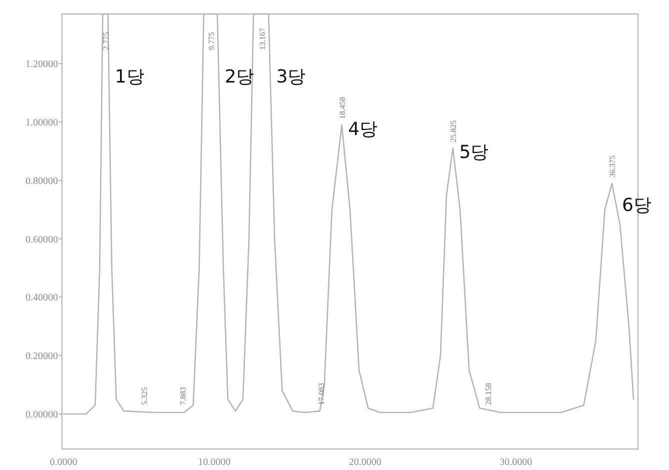 Image resolution: width=669 pixels, height=470 pixels. What do you see at coordinates (42, 240) in the screenshot?
I see `y-tick-label: 0.60000` at bounding box center [42, 240].